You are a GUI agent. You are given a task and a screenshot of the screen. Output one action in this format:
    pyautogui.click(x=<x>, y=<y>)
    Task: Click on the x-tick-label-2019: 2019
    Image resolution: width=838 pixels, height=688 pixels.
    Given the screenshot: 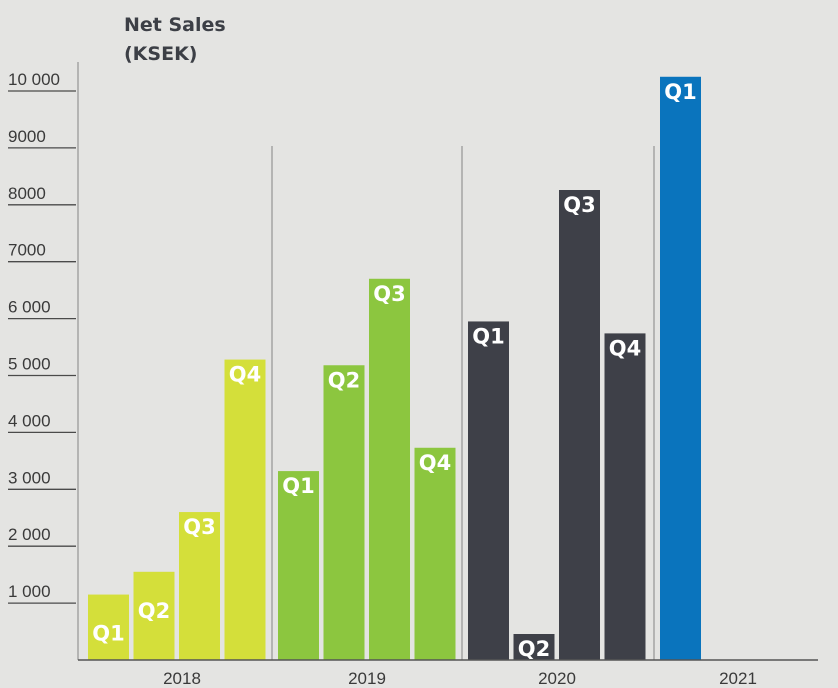 What is the action you would take?
    pyautogui.click(x=367, y=678)
    